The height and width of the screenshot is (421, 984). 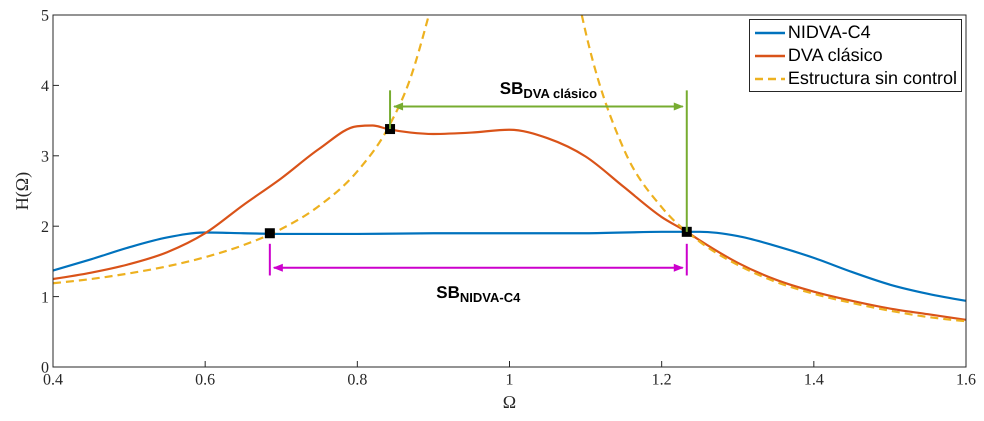 I want to click on y-tick-label: 2, so click(x=45, y=227).